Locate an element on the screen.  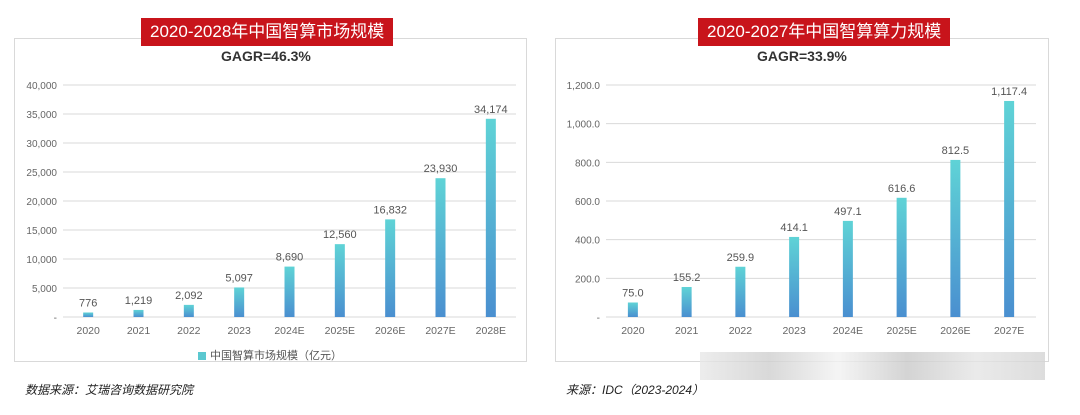
left-chart-legend: 中国智算市场规模（亿元） is located at coordinates (270, 355).